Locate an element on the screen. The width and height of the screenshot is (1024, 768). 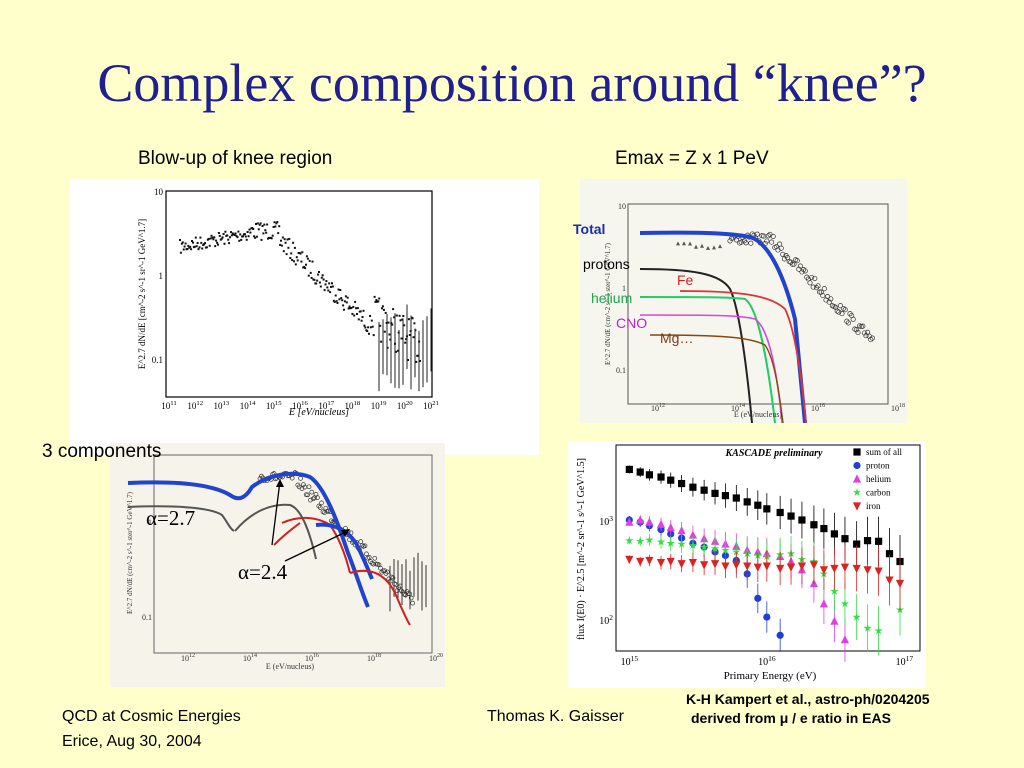
label-helium: helium is located at coordinates (612, 298).